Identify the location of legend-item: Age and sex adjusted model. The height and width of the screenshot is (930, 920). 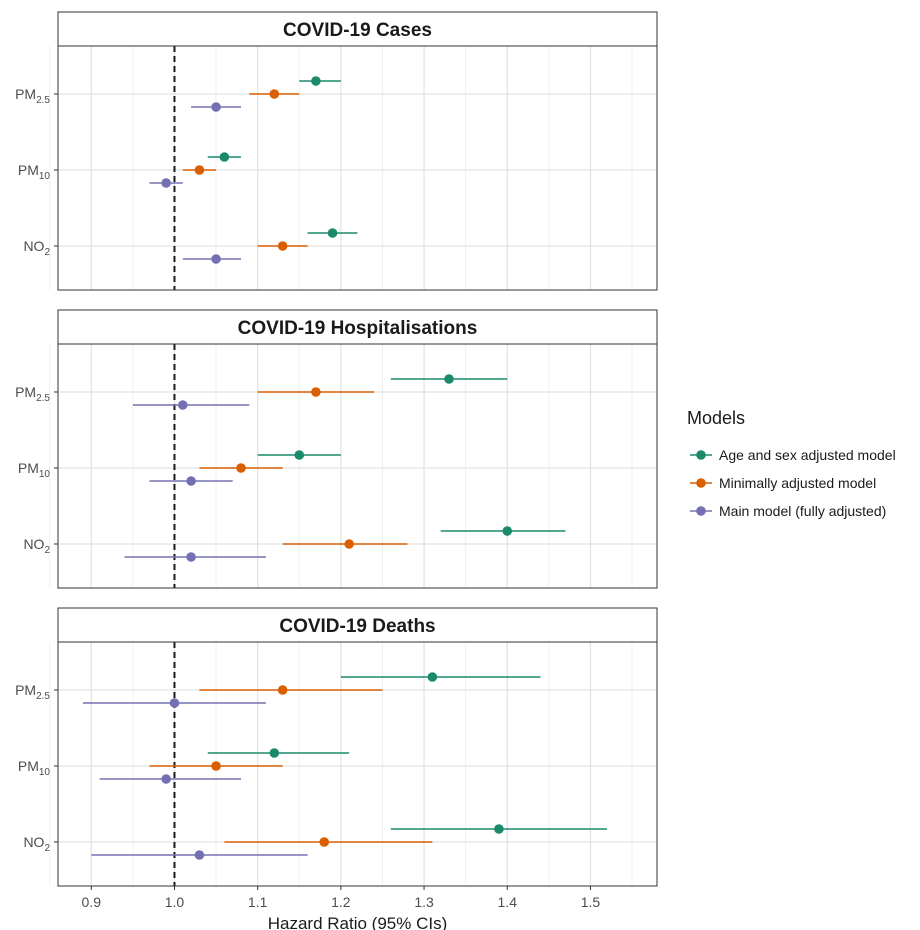
(793, 455).